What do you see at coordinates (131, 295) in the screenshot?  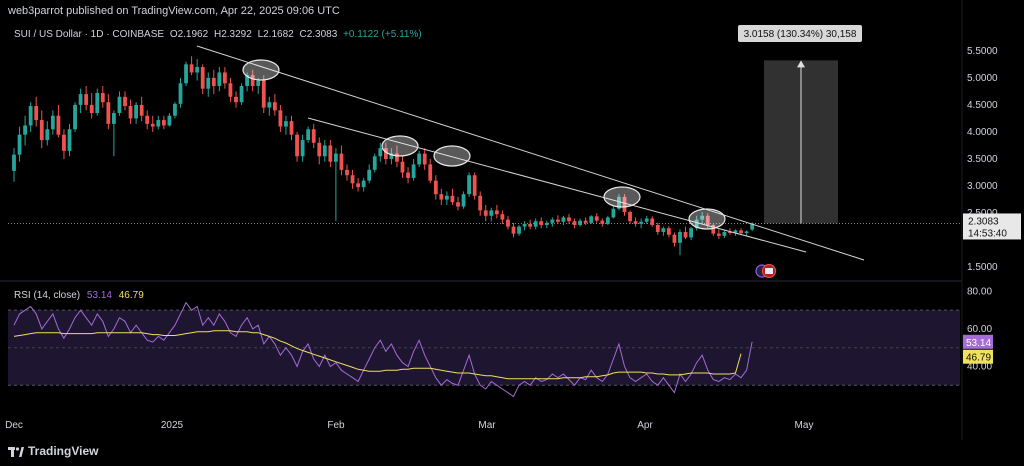 I see `rsi-legend-ma: 46.79` at bounding box center [131, 295].